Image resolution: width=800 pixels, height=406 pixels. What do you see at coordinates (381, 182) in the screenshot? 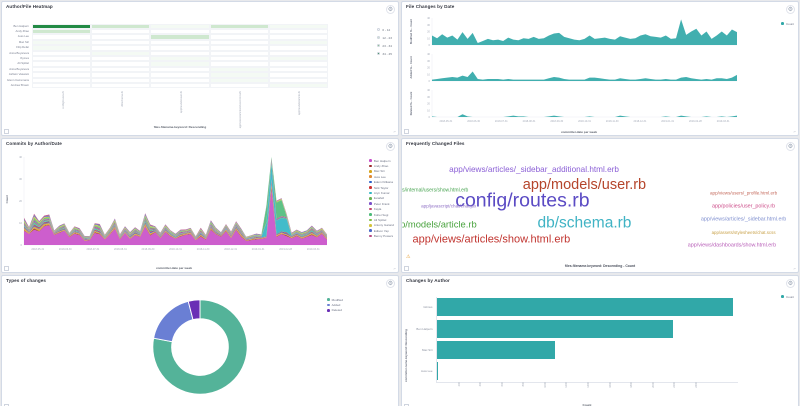
I see `legend-item: Edem Kilikana` at bounding box center [381, 182].